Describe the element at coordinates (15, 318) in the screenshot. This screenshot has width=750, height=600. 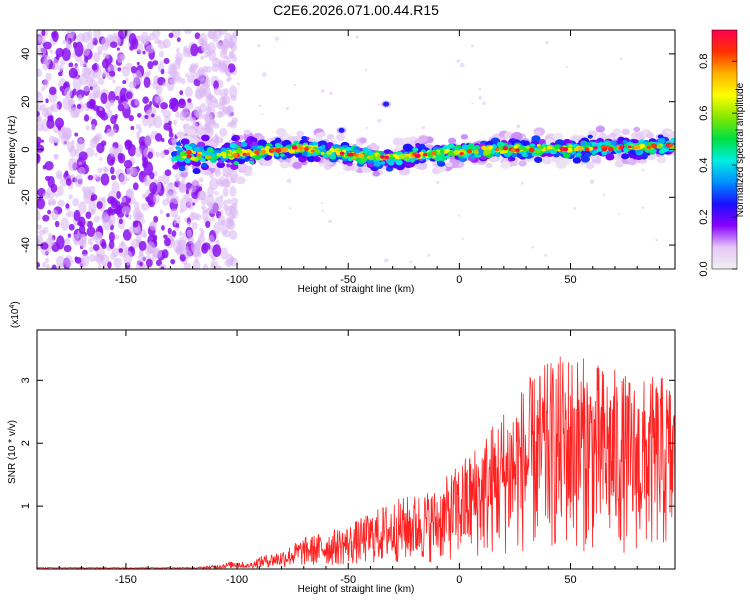
I see `snr-multiplier-base: (x10` at that location.